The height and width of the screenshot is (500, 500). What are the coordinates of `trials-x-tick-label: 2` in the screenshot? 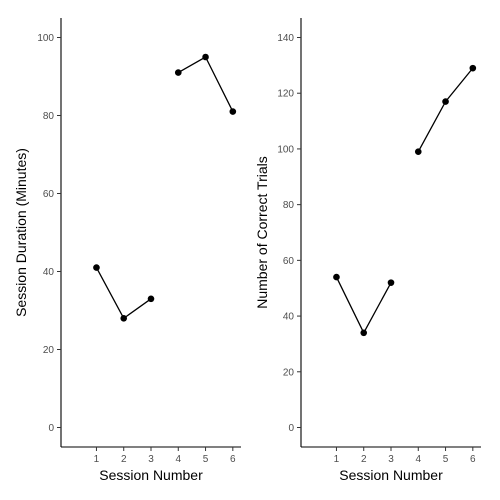 It's located at (364, 459).